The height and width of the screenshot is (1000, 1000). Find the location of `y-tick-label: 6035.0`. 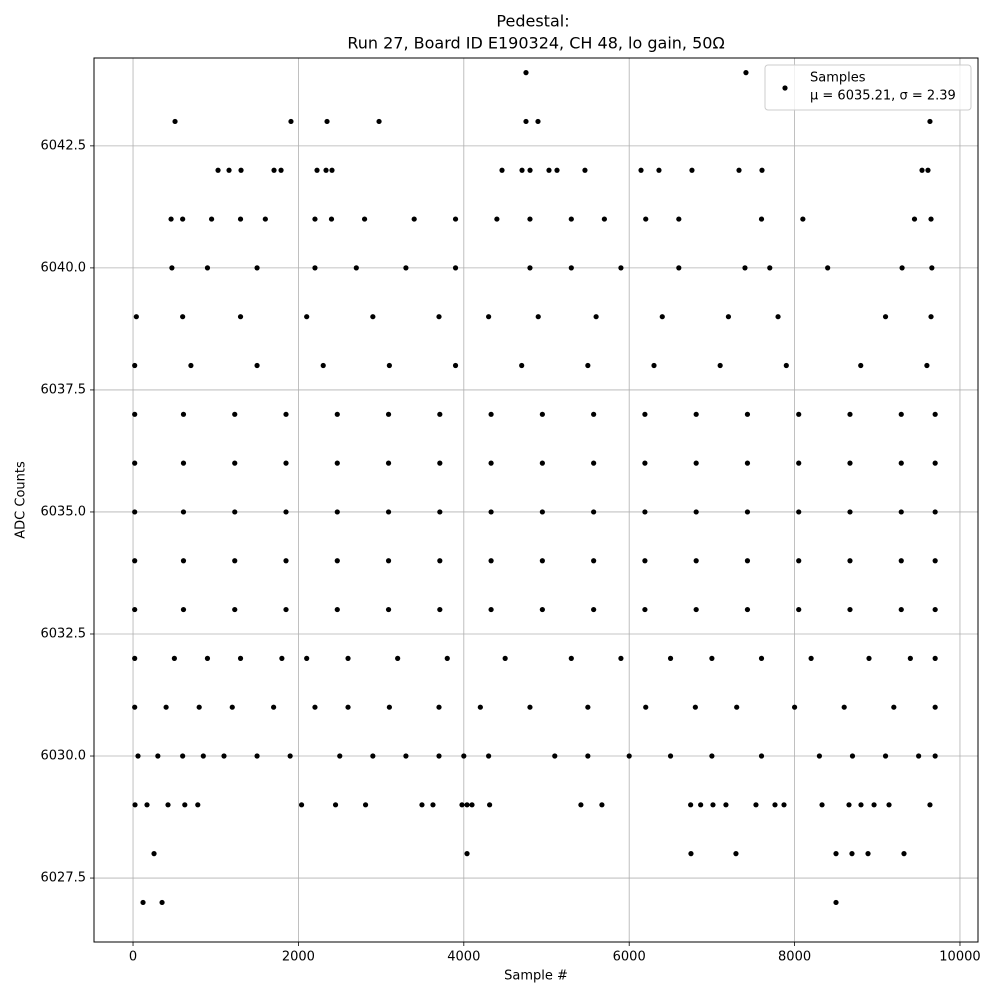

y-tick-label: 6035.0 is located at coordinates (64, 511).